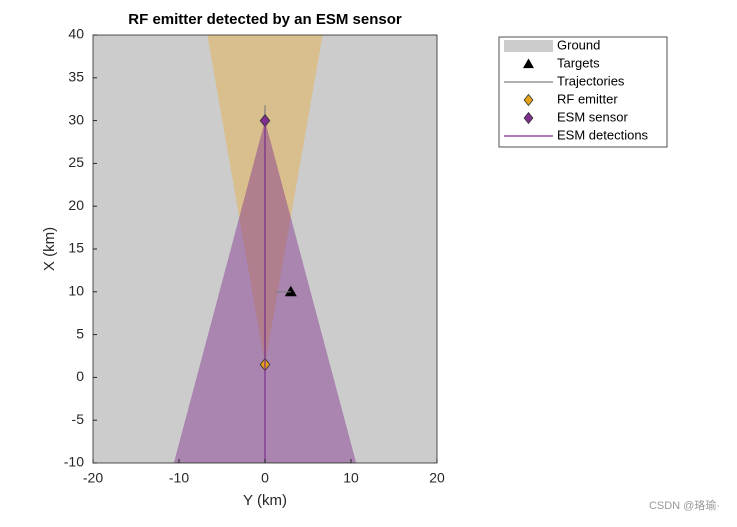 The width and height of the screenshot is (737, 527). Describe the element at coordinates (603, 134) in the screenshot. I see `legend-label: ESM detections` at that location.